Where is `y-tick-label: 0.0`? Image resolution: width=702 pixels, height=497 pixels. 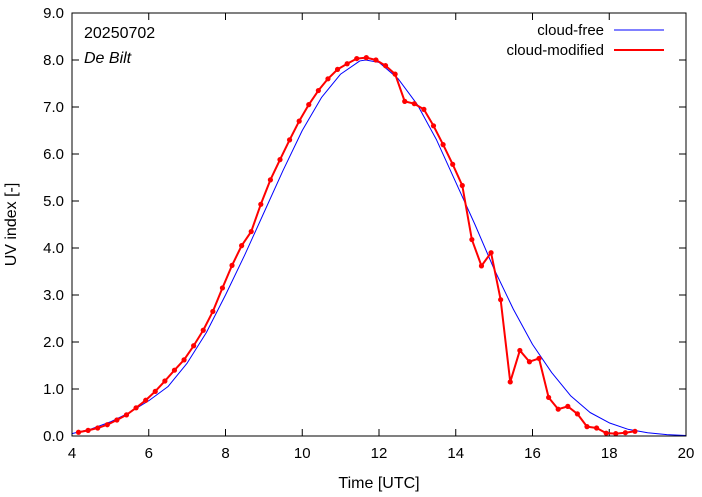 y-tick-label: 0.0 is located at coordinates (53, 436).